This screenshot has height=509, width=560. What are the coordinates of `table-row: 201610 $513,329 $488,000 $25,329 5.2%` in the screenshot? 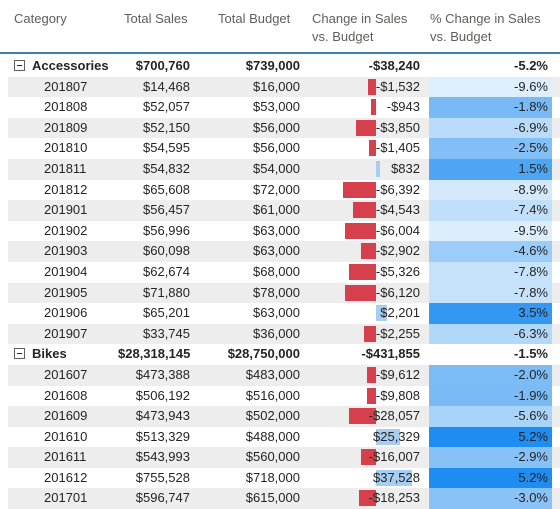 It's located at (284, 437).